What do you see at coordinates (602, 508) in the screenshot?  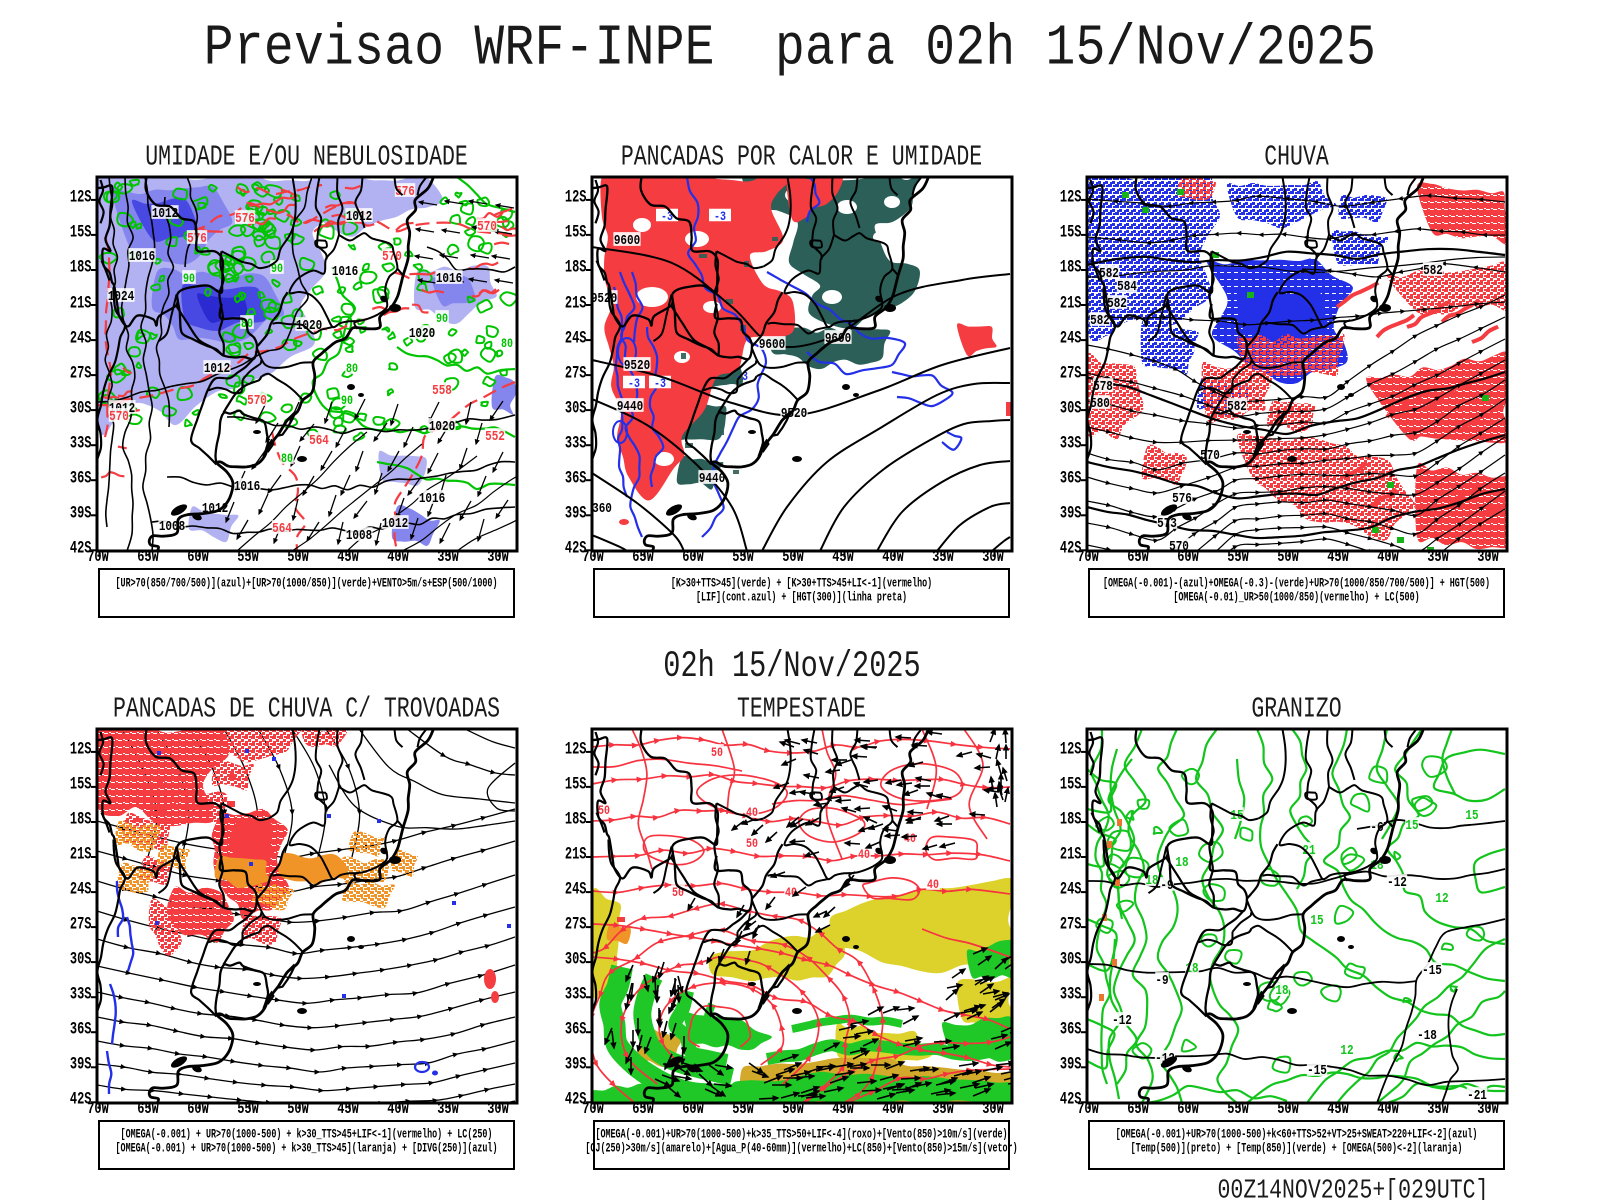 I see `svg-text: 360` at bounding box center [602, 508].